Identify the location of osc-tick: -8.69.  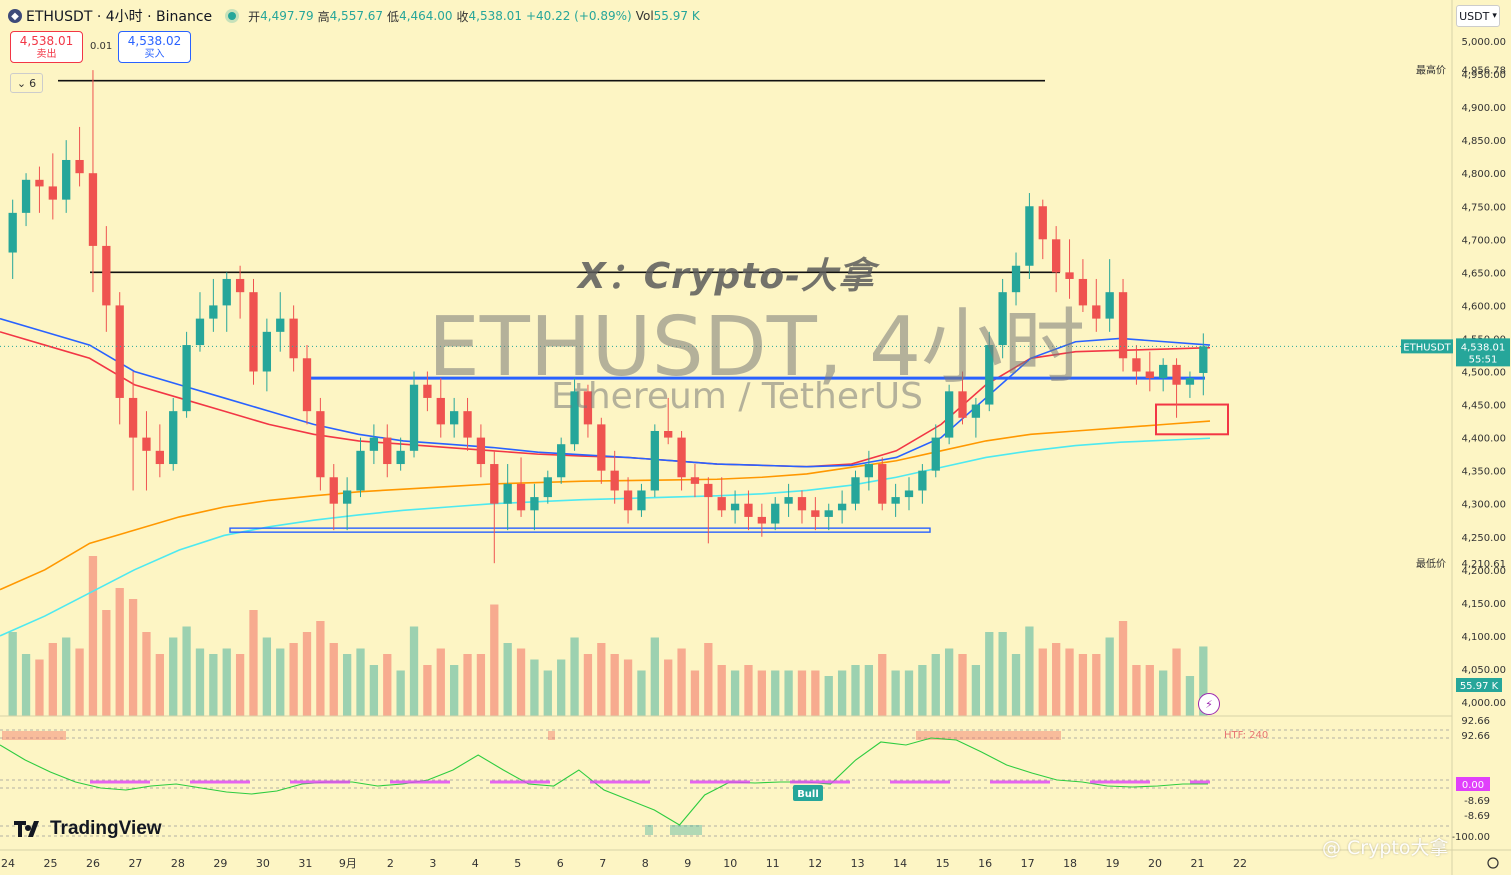
(1477, 801).